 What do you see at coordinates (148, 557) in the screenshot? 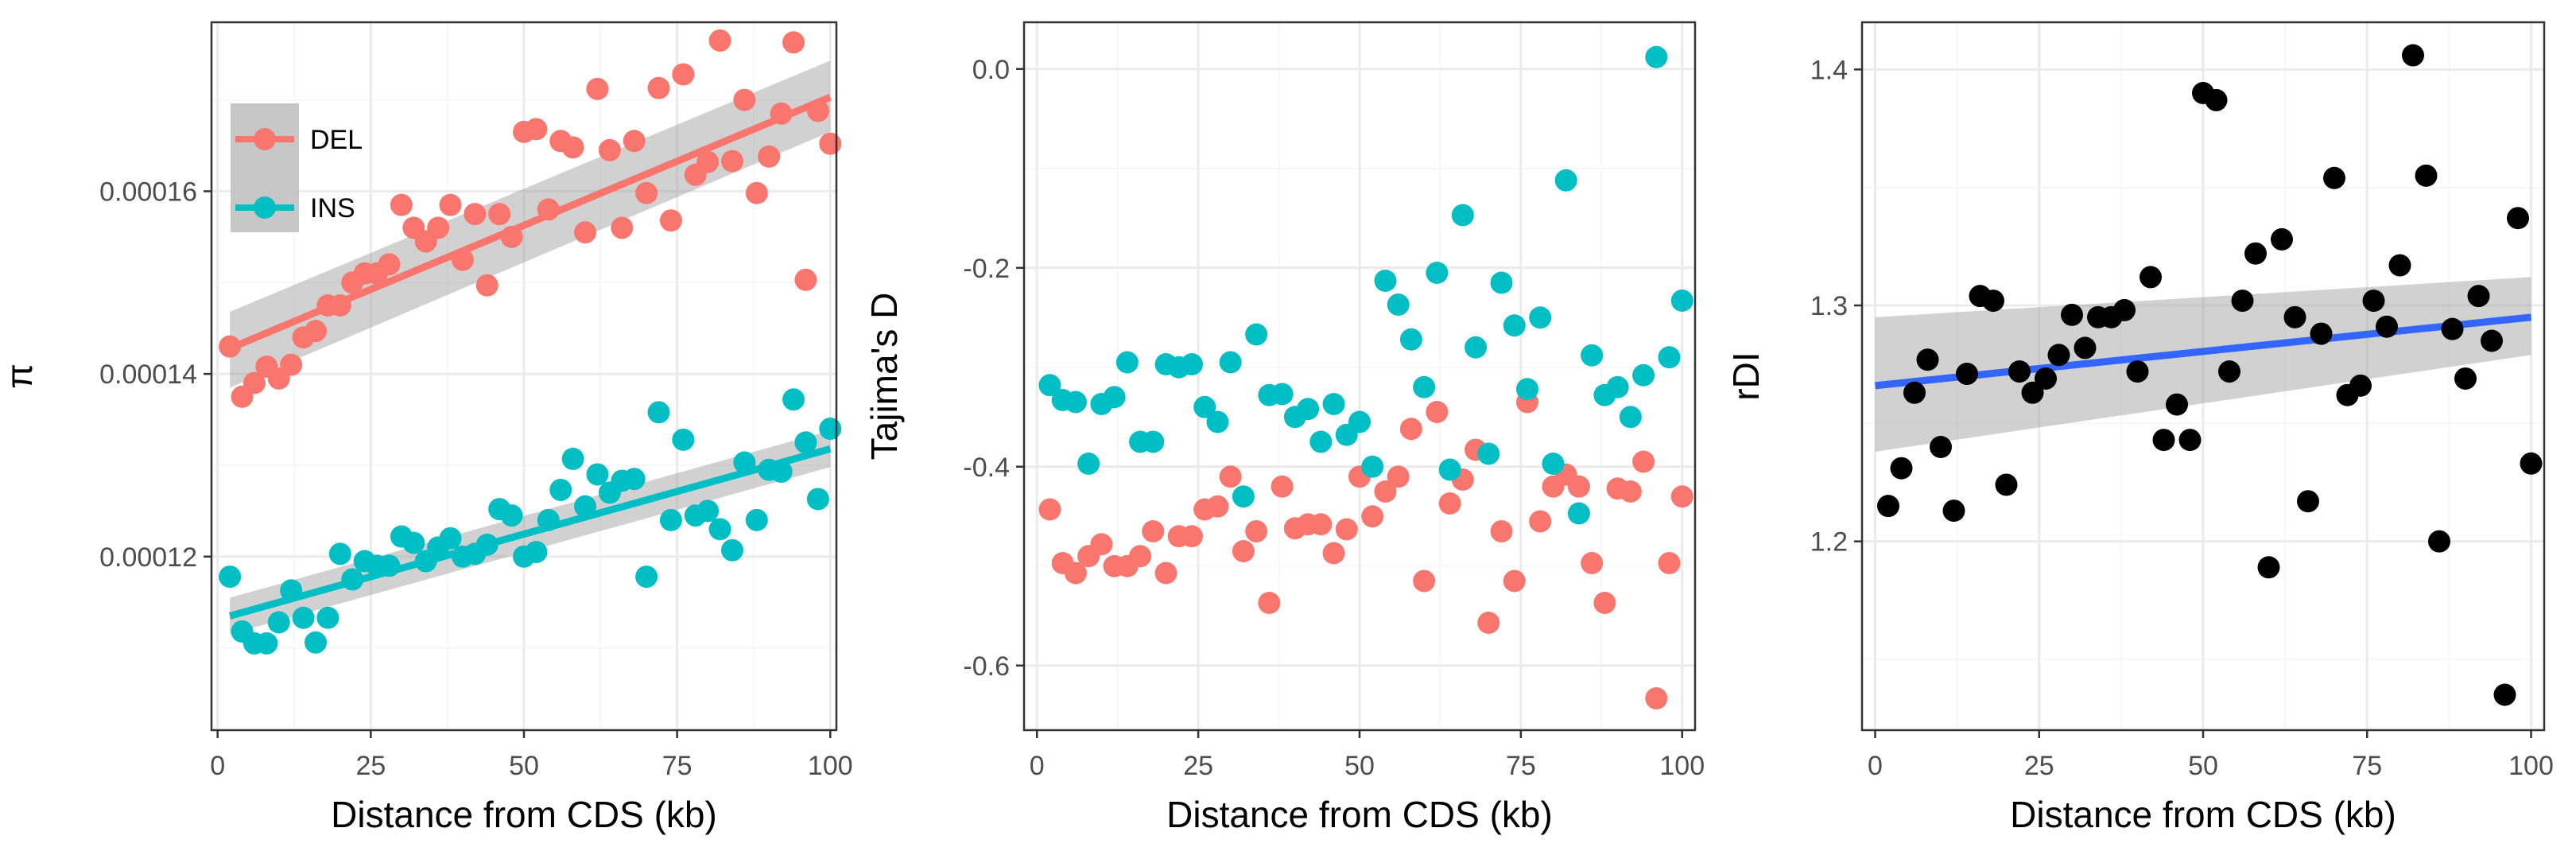
I see `pi-y-tick-label: 0.00012` at bounding box center [148, 557].